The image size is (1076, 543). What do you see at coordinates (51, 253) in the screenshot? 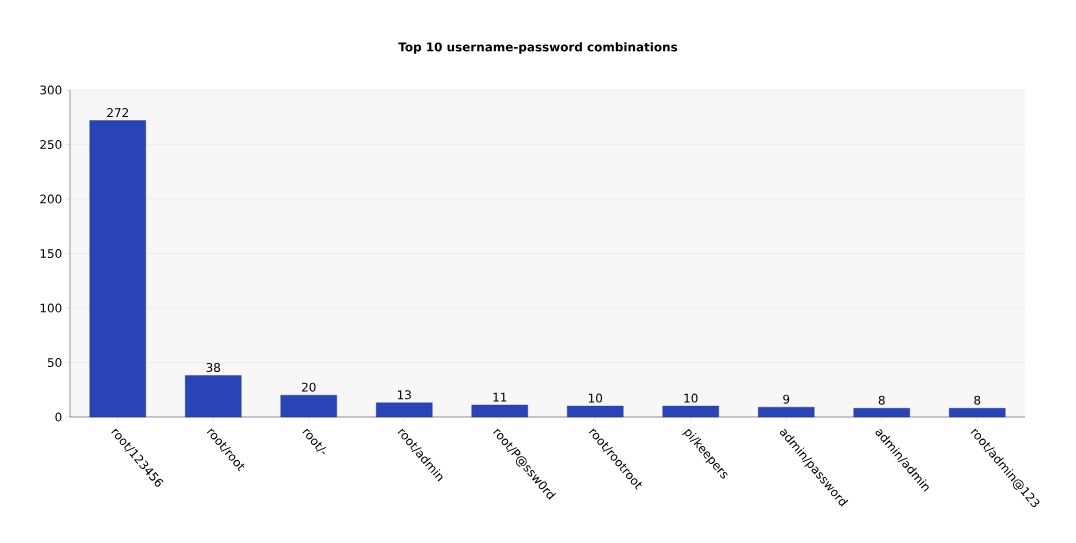
I see `y-tick-label: 150` at bounding box center [51, 253].